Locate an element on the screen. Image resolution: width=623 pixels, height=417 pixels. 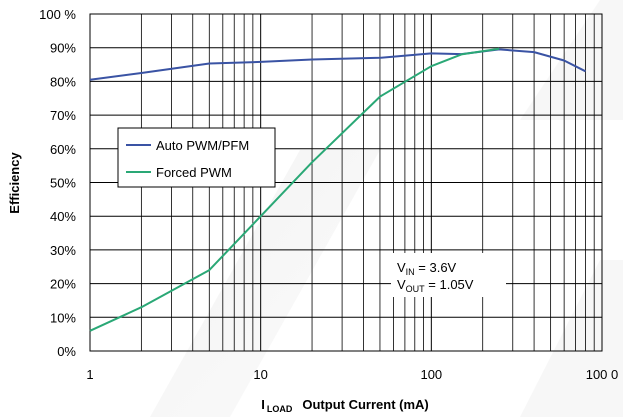
y-tick-label: 100 % is located at coordinates (57, 14).